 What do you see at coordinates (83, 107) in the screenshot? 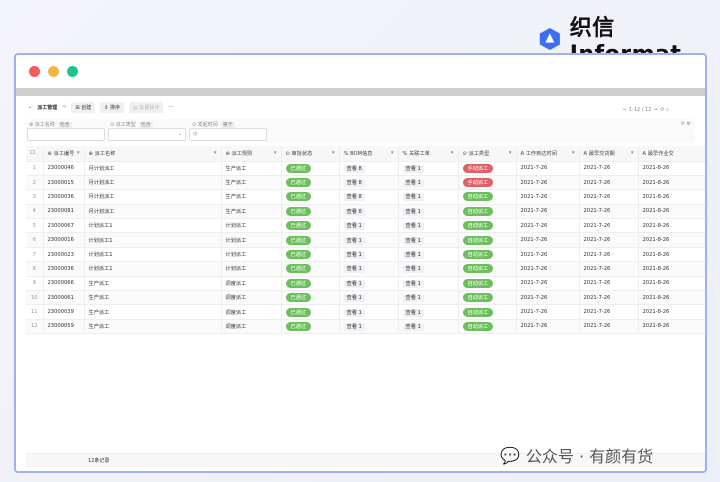
I see `create-button: ⊞ 创建` at bounding box center [83, 107].